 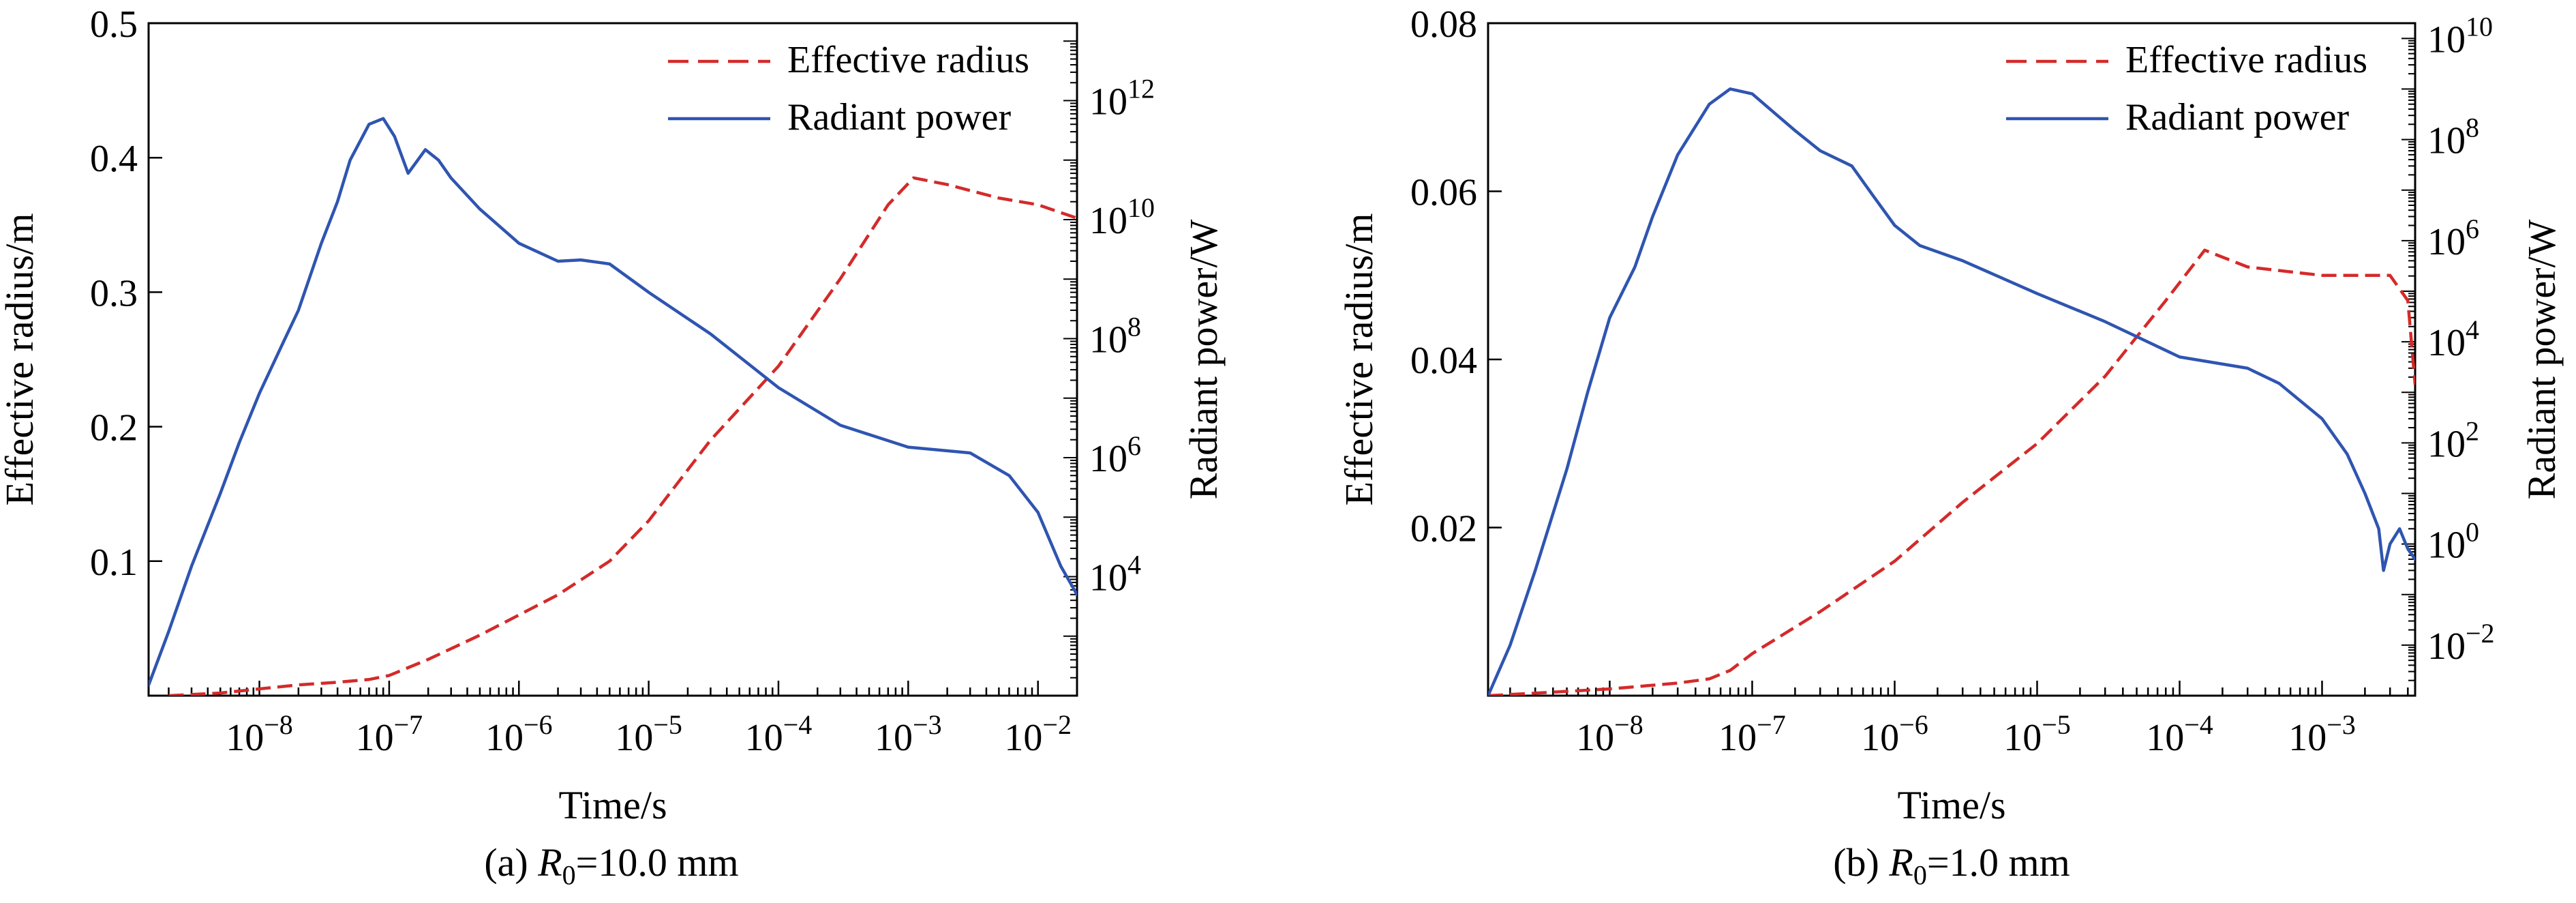 What do you see at coordinates (2453, 542) in the screenshot?
I see `y-right-tick-label-b: 10⁰` at bounding box center [2453, 542].